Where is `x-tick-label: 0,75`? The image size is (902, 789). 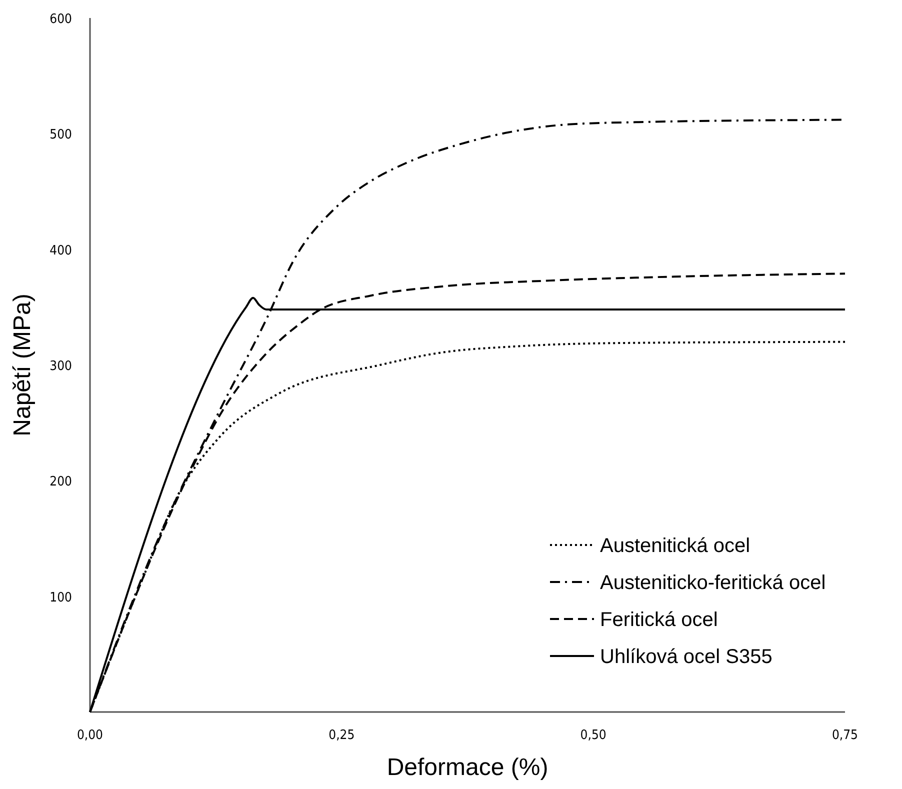
x-tick-label: 0,75 is located at coordinates (845, 735).